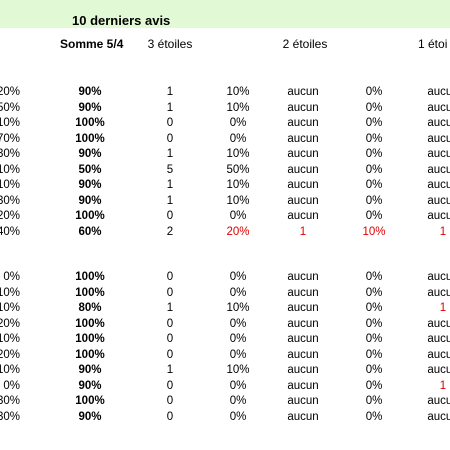 The width and height of the screenshot is (450, 450). I want to click on cell-two-star-percent: 10%, so click(374, 231).